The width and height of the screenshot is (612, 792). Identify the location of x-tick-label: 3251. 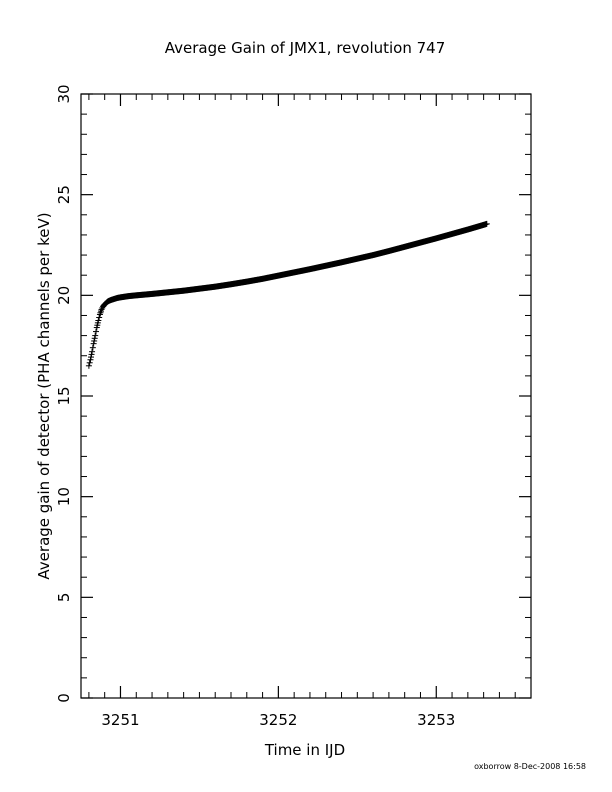
(120, 720).